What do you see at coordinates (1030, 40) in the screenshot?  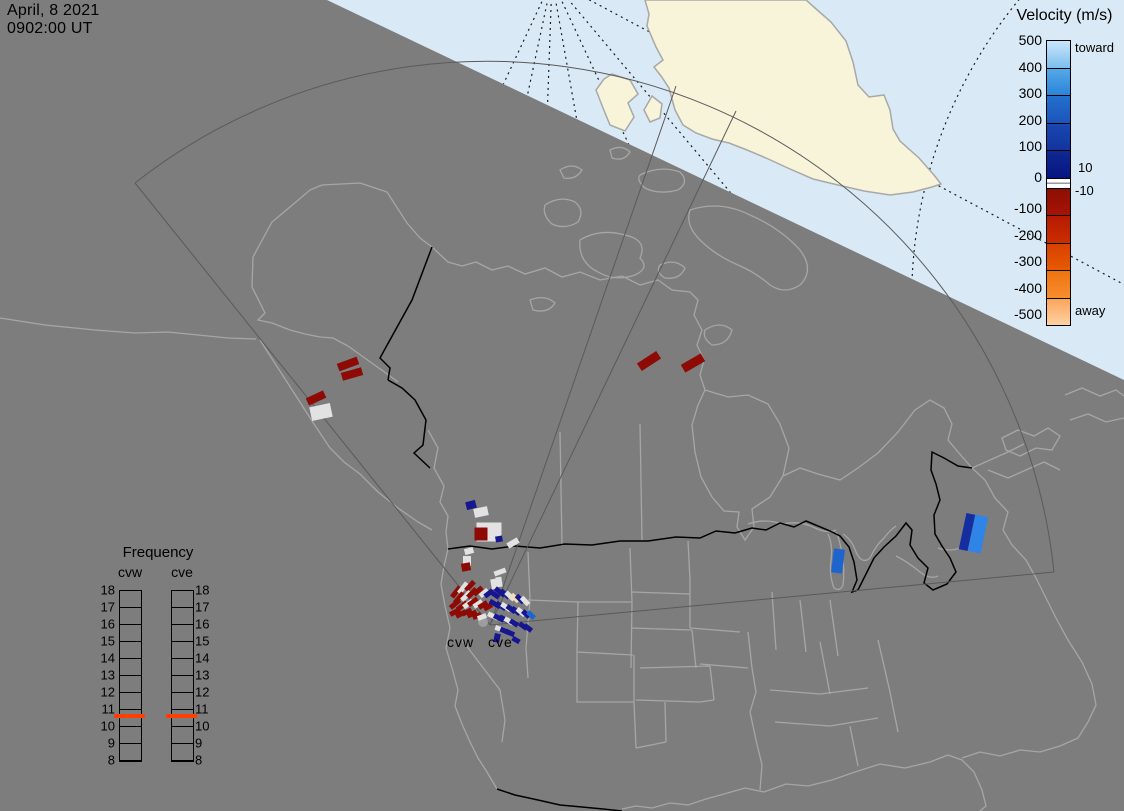 I see `velocity-tick-label: 500` at bounding box center [1030, 40].